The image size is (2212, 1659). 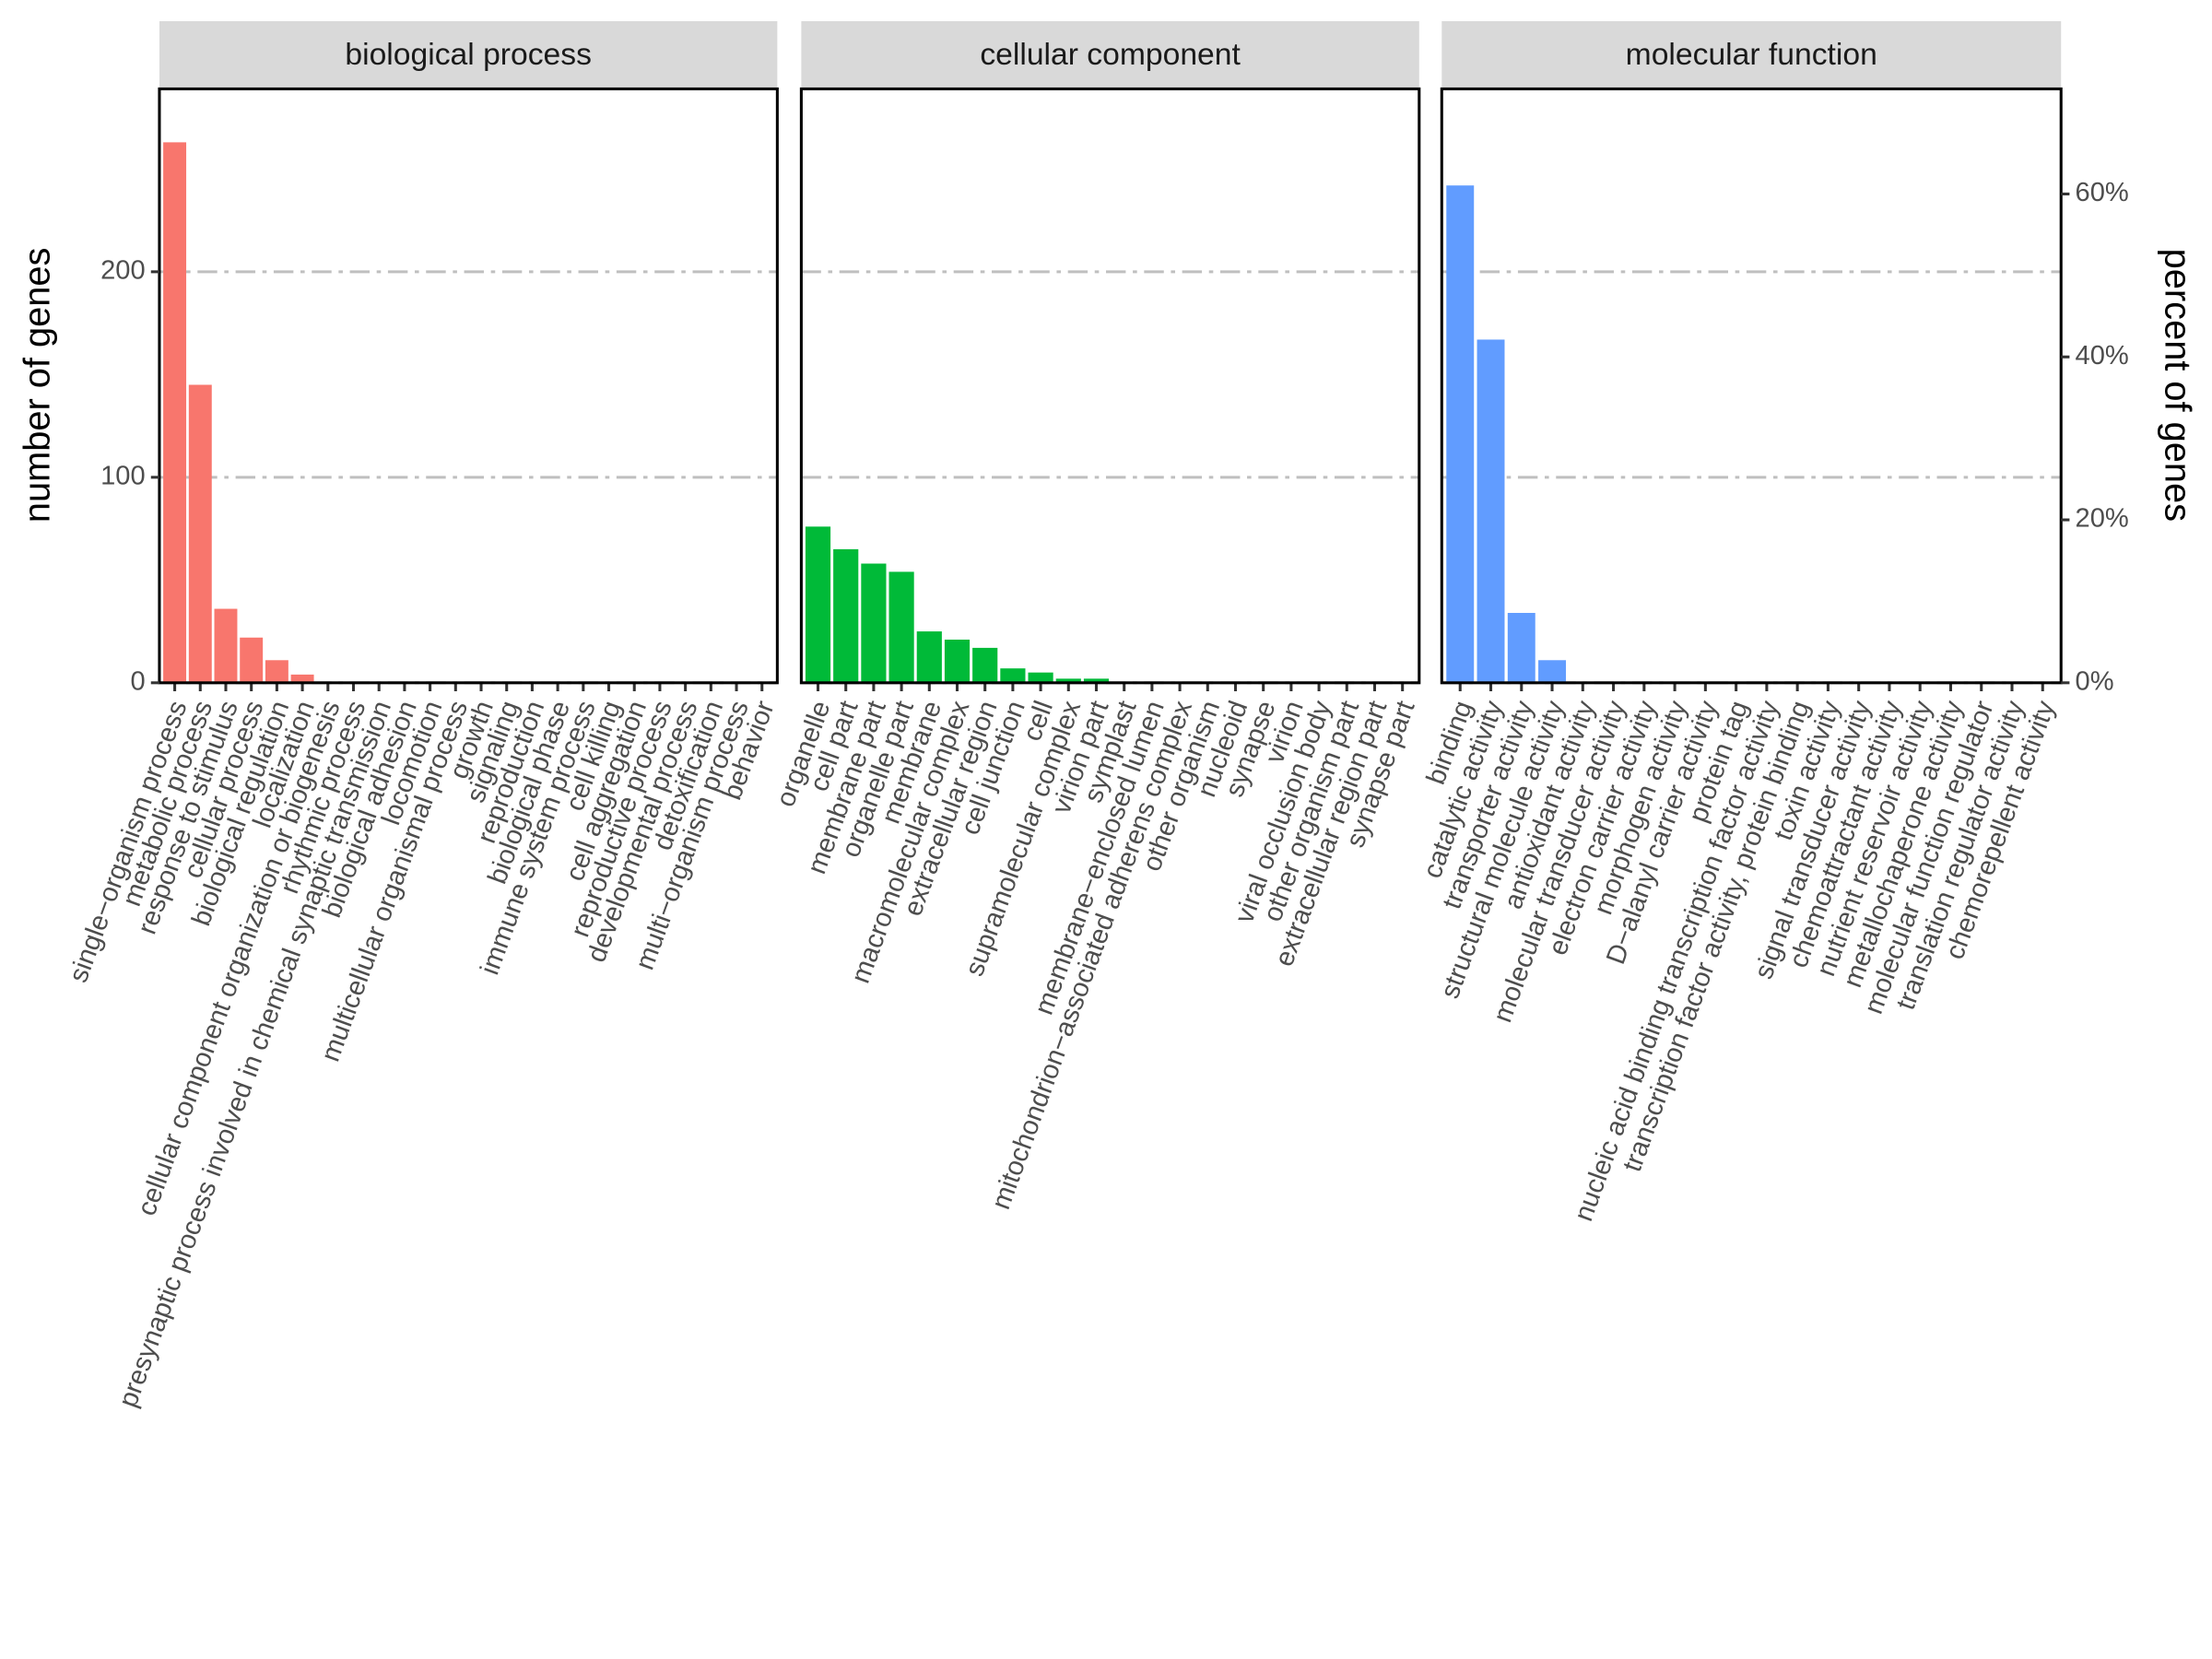 I want to click on y2-tick-label: 20%, so click(x=2102, y=519).